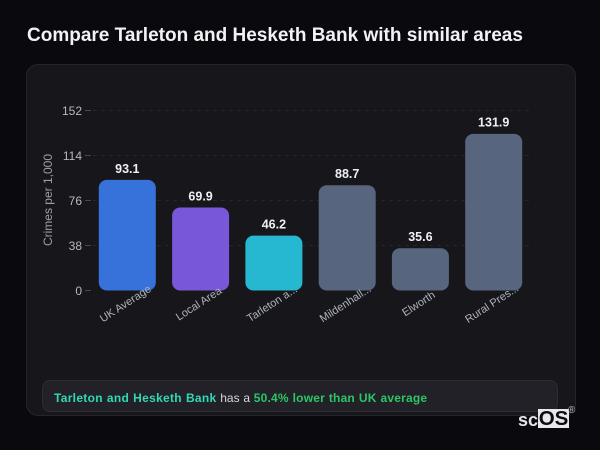 The height and width of the screenshot is (450, 600). I want to click on svg-text: 69.9, so click(200, 197).